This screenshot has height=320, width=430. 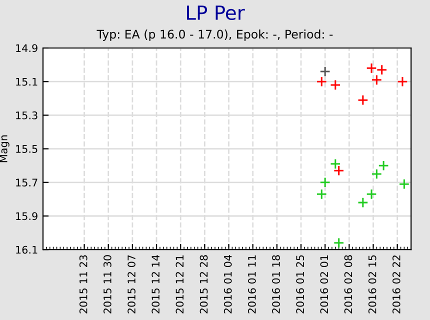 I want to click on y-tick-label: 15.7, so click(x=27, y=182).